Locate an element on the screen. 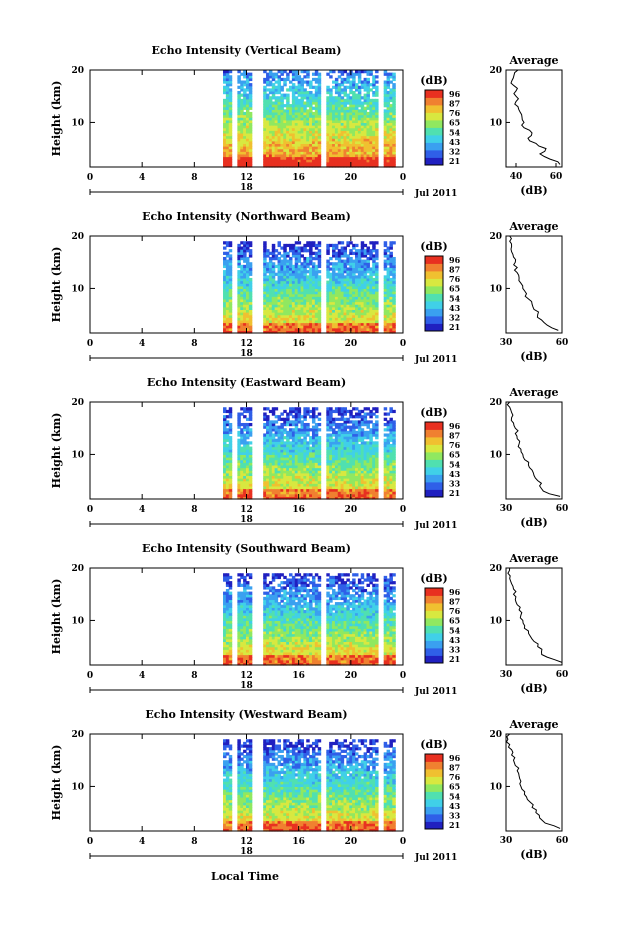 This screenshot has width=620, height=933. profile-x-tick-label: 40 is located at coordinates (516, 177).